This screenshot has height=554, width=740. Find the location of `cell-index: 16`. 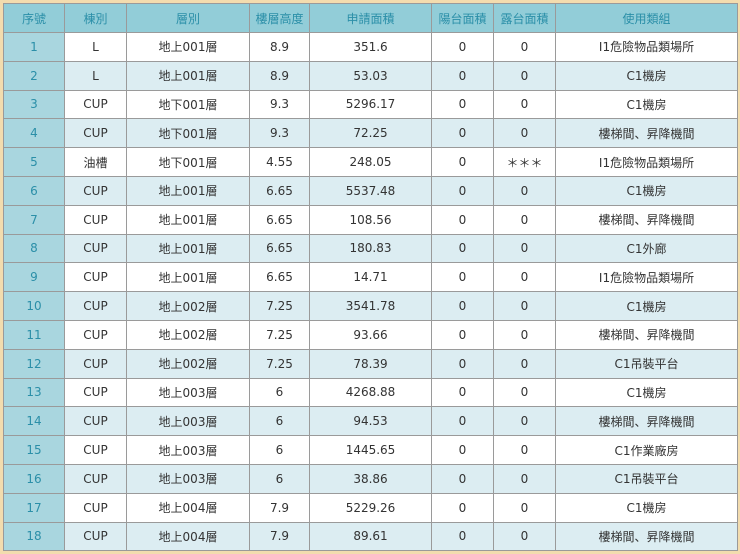

cell-index: 16 is located at coordinates (34, 478).